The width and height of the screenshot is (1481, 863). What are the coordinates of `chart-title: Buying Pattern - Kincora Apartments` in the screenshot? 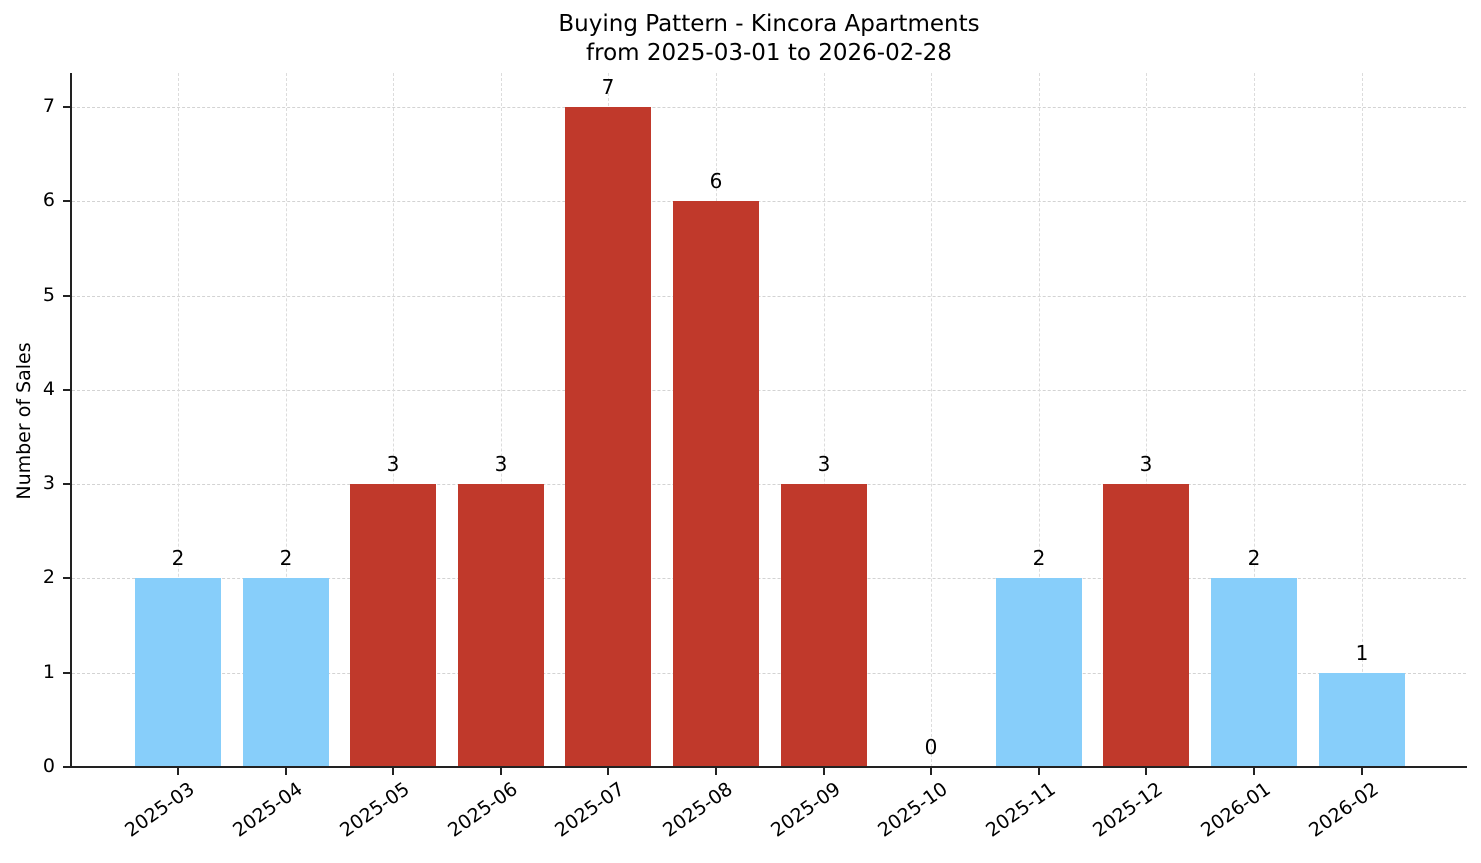 It's located at (769, 24).